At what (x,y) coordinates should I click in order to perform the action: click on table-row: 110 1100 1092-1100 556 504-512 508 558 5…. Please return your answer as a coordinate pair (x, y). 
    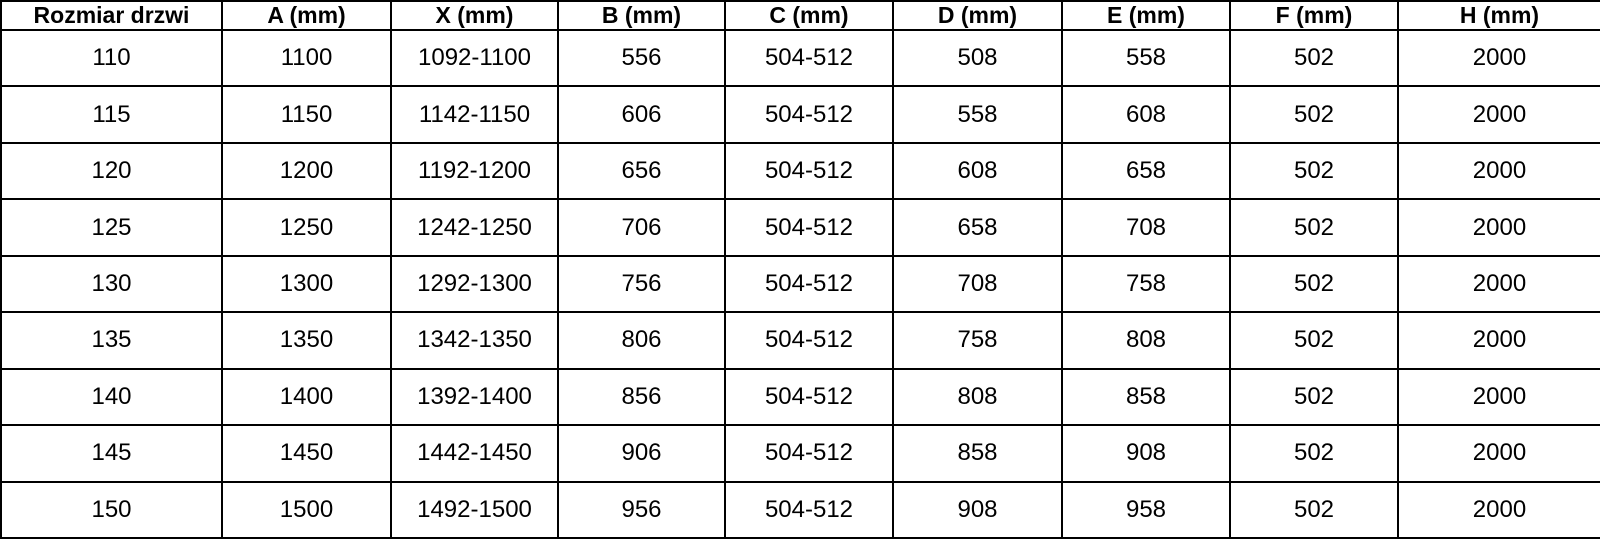
    Looking at the image, I should click on (800, 58).